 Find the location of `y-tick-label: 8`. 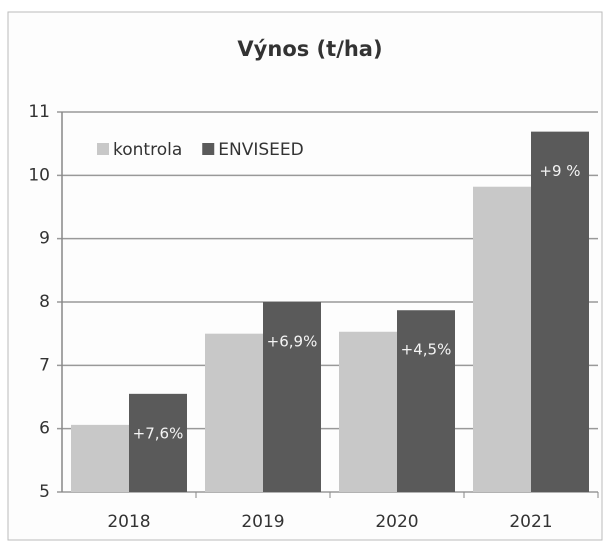

y-tick-label: 8 is located at coordinates (44, 302).